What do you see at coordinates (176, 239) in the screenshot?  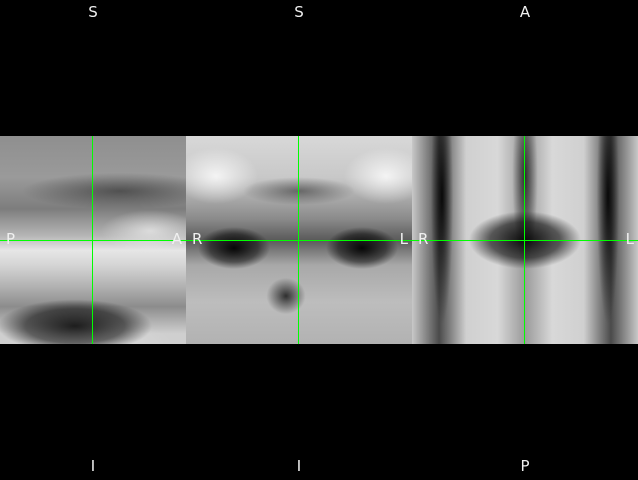 I see `orientation-label-right: A` at bounding box center [176, 239].